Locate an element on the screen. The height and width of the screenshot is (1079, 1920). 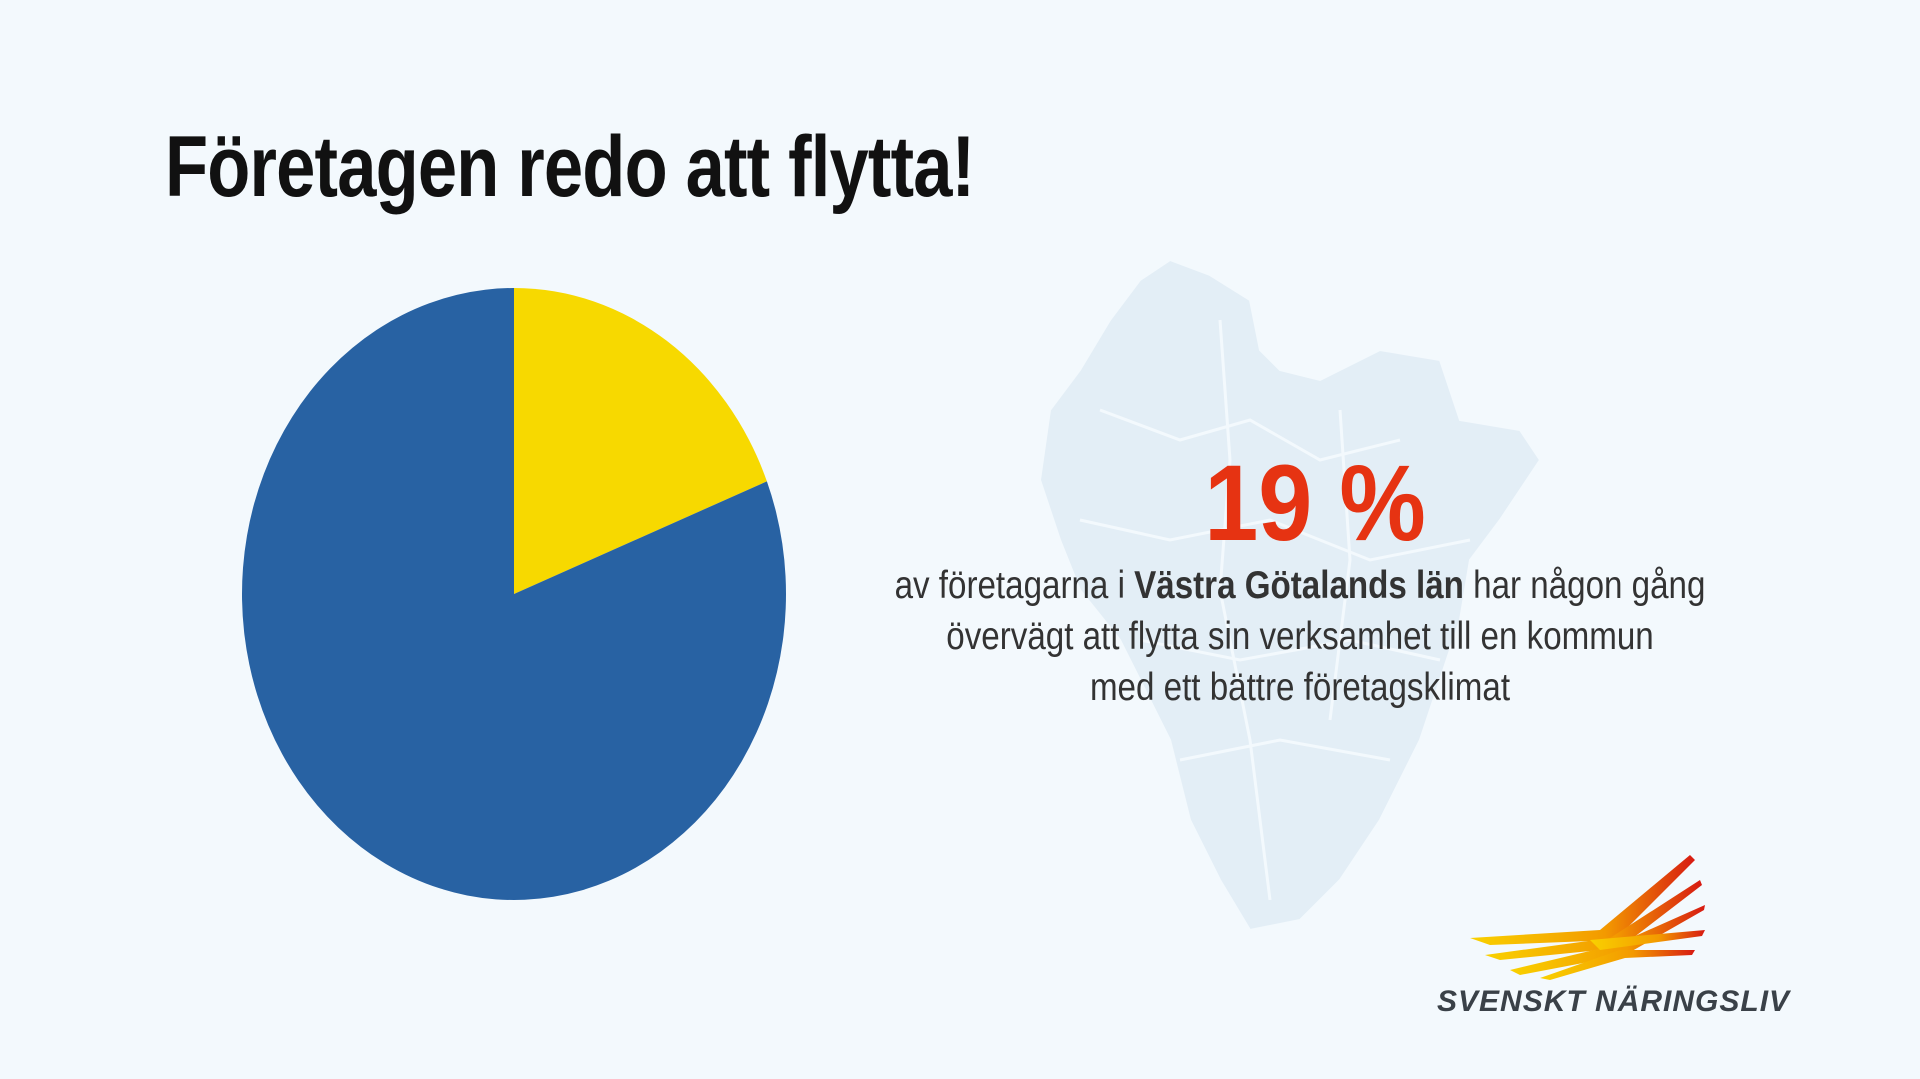
desc-line-3: med ett bättre företagsklimat is located at coordinates (1300, 687).